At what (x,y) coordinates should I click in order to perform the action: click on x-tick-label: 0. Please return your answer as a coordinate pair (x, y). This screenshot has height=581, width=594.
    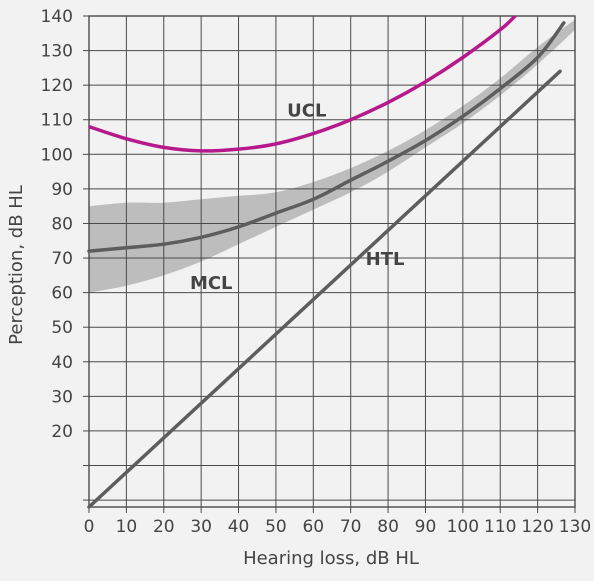
    Looking at the image, I should click on (89, 527).